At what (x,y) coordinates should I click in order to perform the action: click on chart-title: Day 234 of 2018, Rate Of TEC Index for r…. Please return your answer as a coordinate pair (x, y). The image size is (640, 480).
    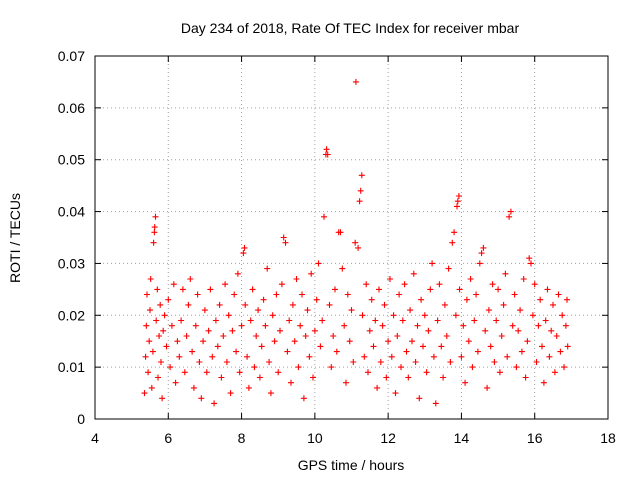
    Looking at the image, I should click on (350, 28).